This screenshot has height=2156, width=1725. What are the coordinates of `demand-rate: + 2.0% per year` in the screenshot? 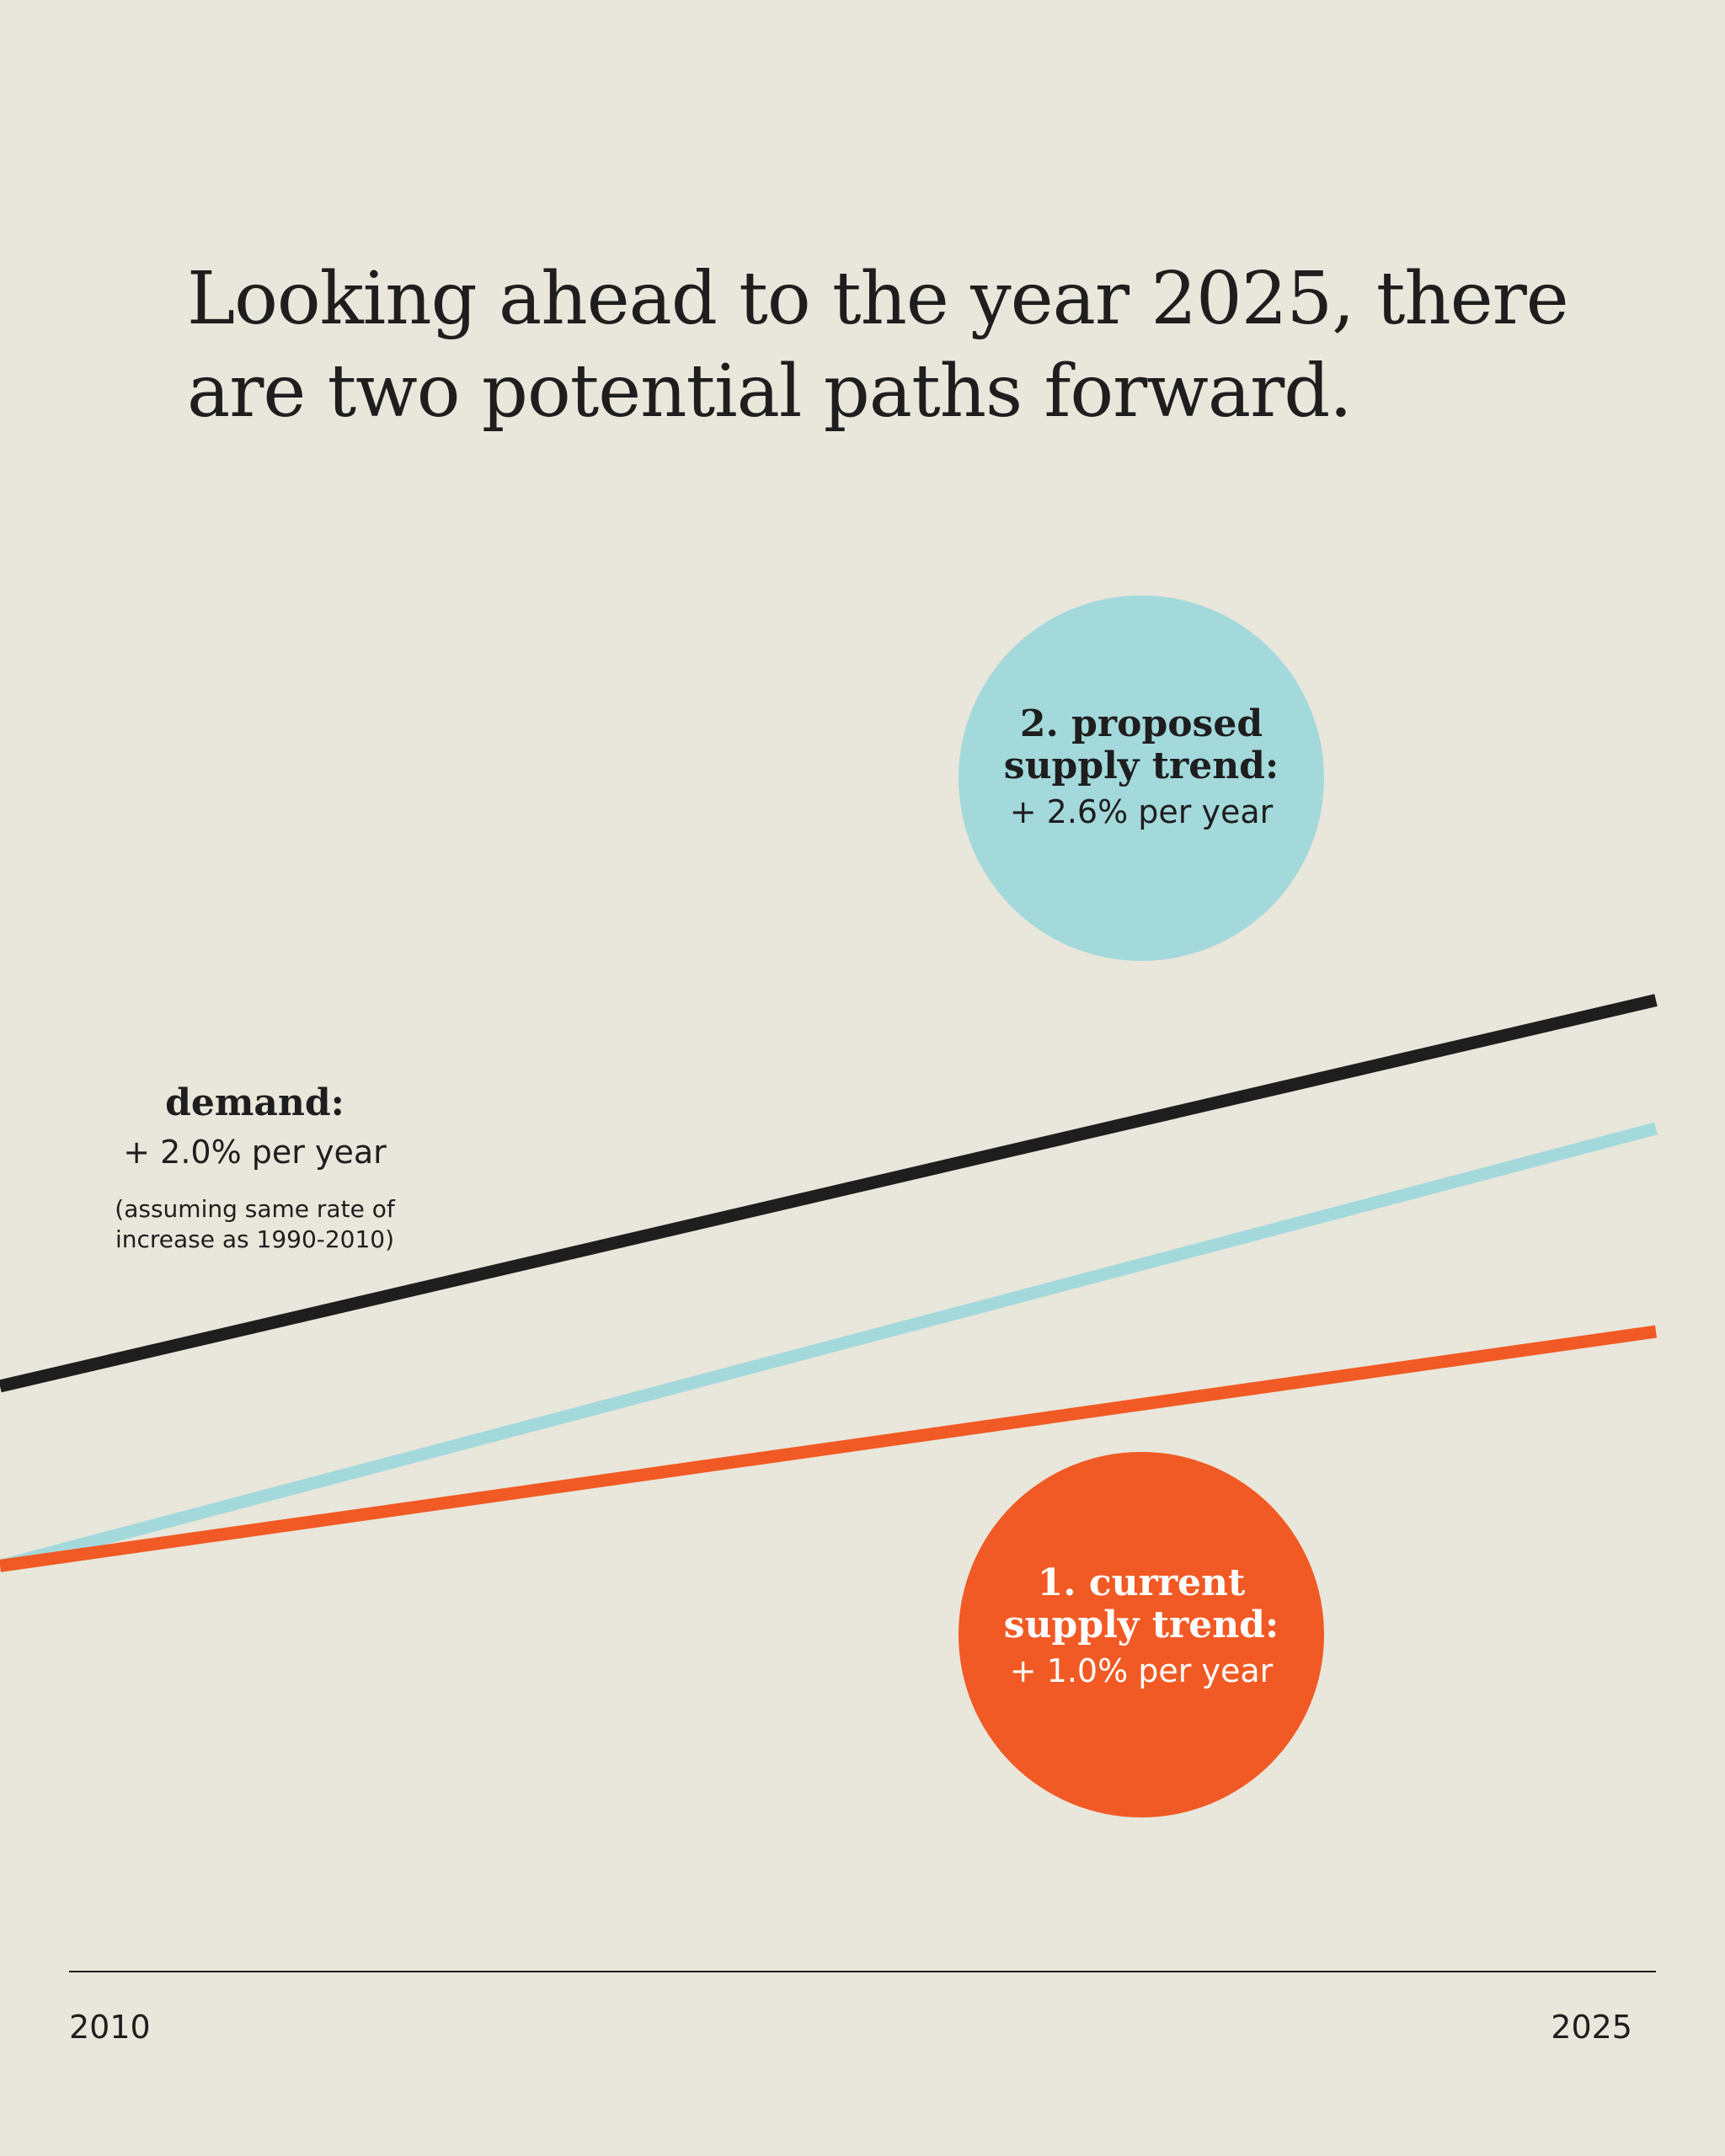 It's located at (255, 1152).